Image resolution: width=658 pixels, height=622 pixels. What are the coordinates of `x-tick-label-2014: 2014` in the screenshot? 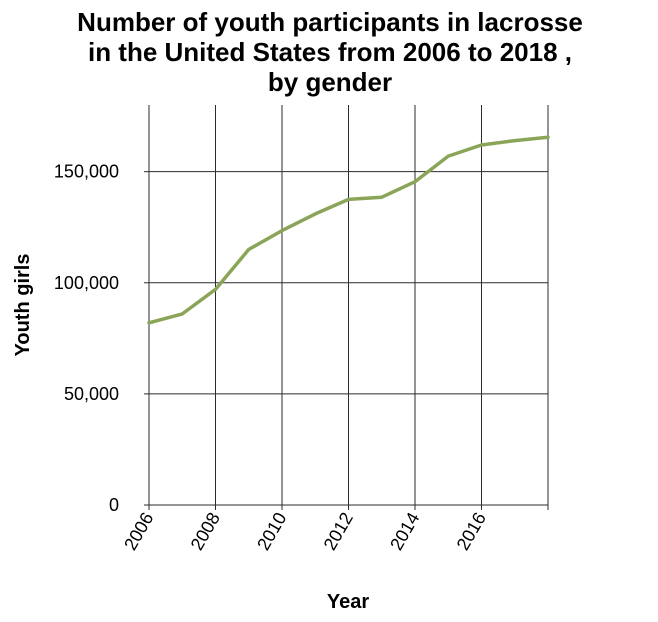 It's located at (404, 531).